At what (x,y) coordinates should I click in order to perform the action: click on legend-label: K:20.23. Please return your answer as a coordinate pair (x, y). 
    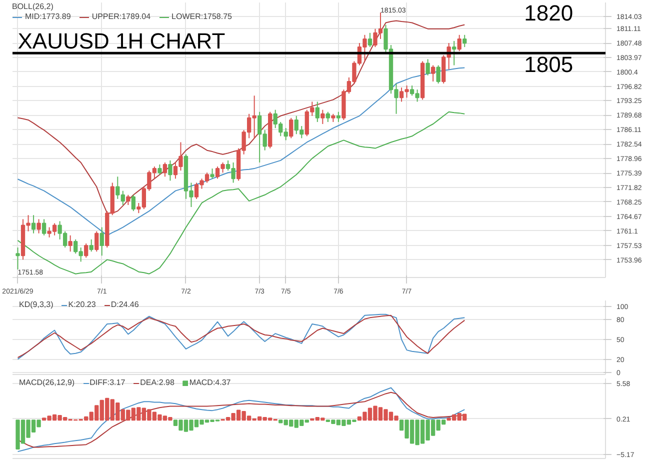
    Looking at the image, I should click on (82, 304).